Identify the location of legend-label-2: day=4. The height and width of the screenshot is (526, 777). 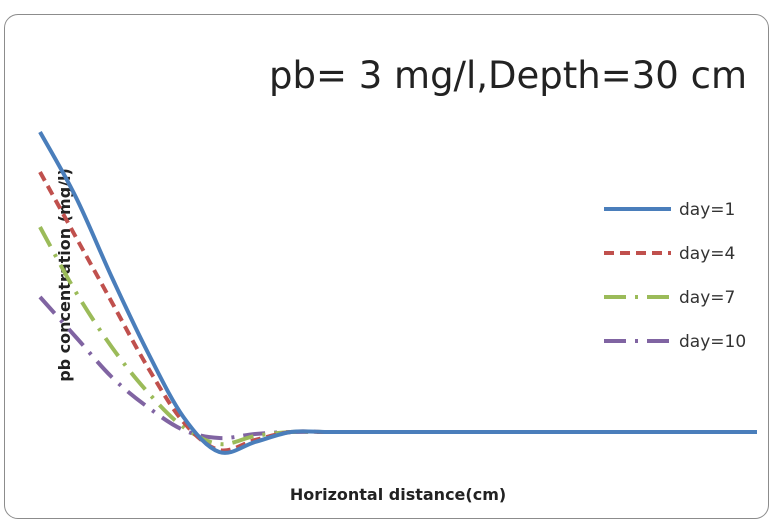
(707, 254).